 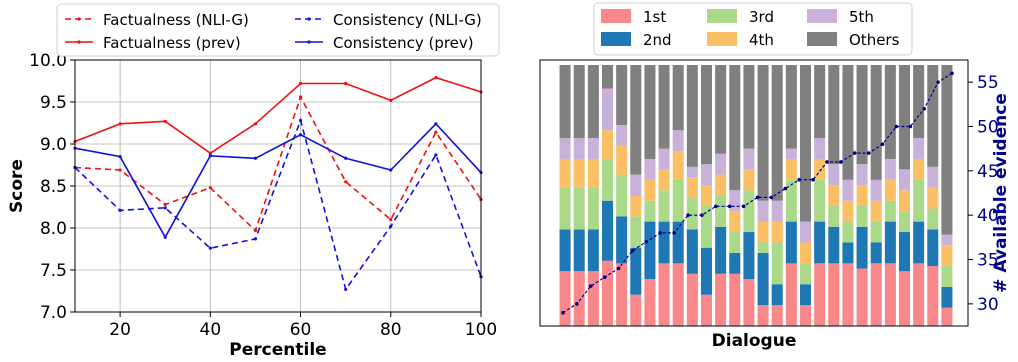 What do you see at coordinates (278, 30) in the screenshot?
I see `legend-box` at bounding box center [278, 30].